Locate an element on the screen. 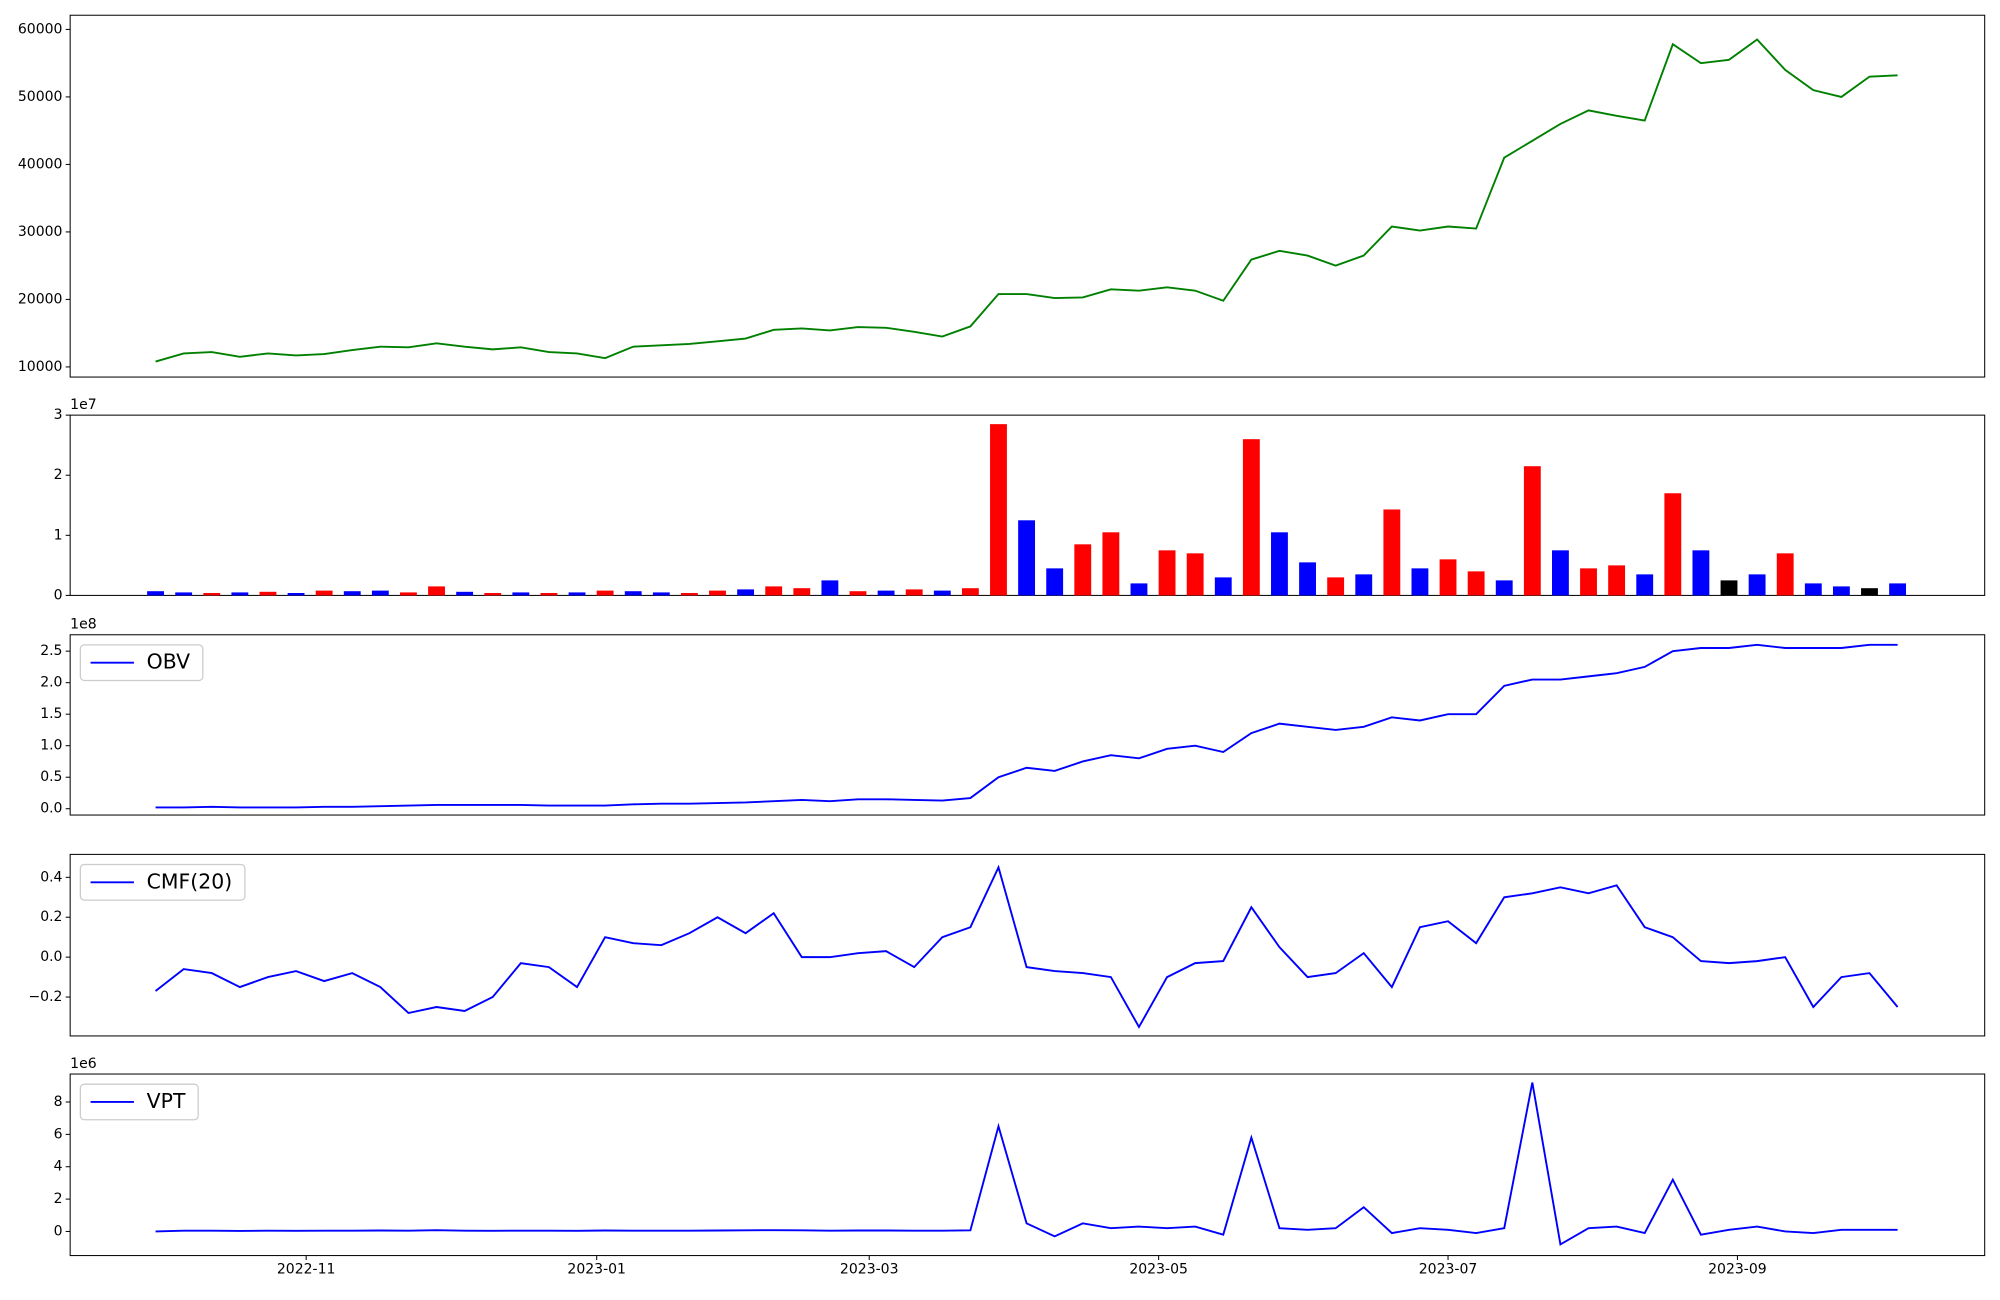 This screenshot has height=1300, width=2000. x-tick-label: 2023-09 is located at coordinates (1737, 1270).